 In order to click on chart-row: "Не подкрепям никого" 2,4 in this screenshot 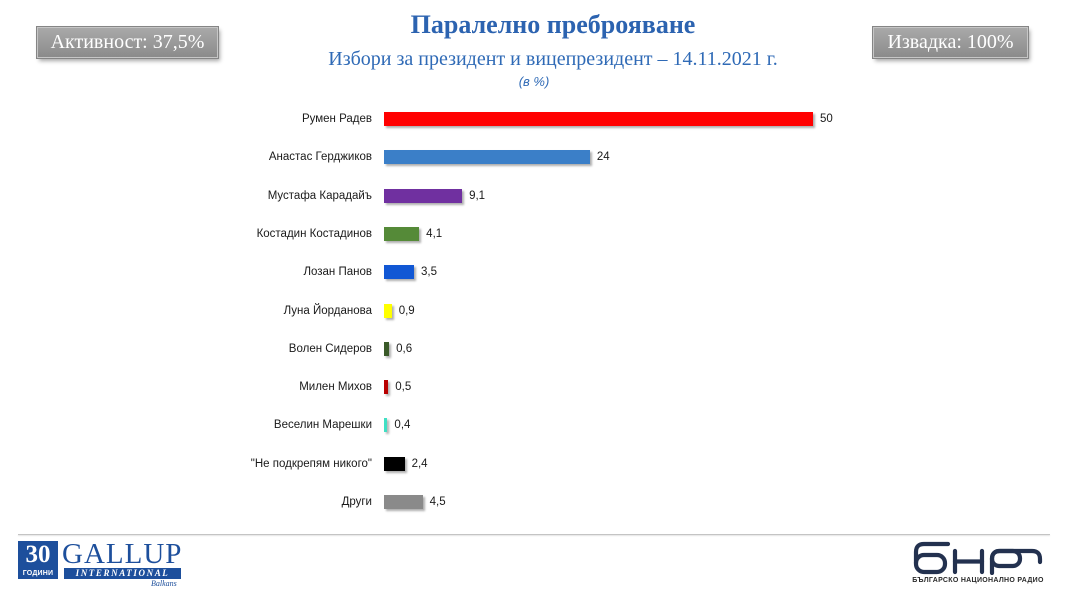, I will do `click(533, 464)`.